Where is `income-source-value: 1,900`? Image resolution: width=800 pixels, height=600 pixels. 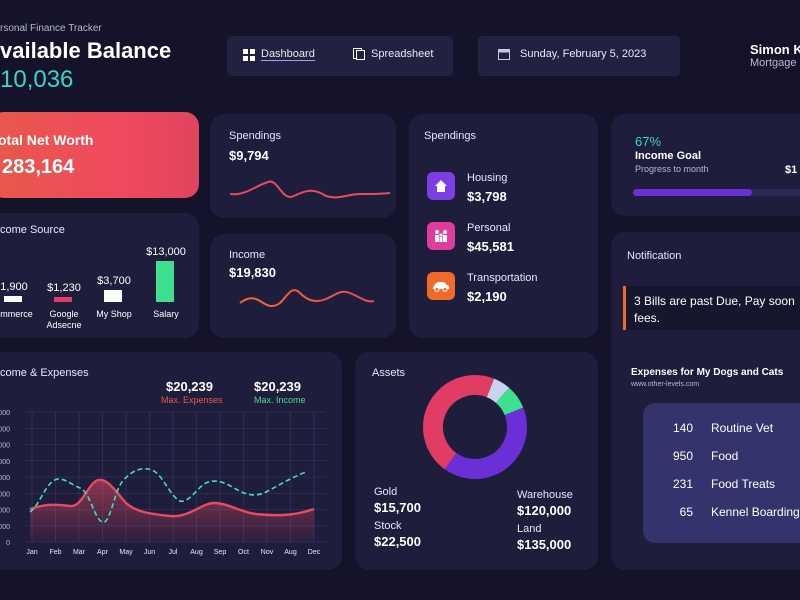
income-source-value: 1,900 is located at coordinates (14, 287).